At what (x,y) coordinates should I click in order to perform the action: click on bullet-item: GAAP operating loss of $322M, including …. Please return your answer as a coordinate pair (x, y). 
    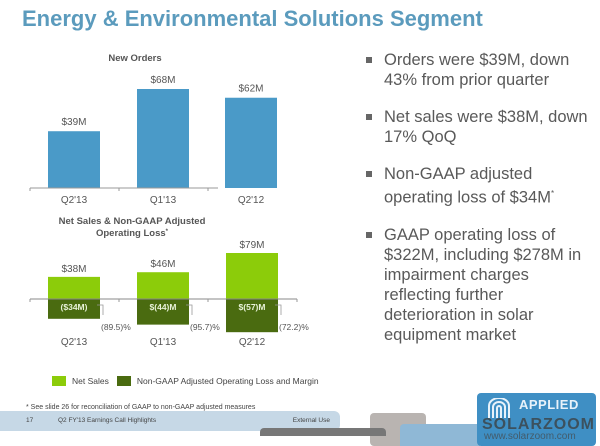
    Looking at the image, I should click on (480, 285).